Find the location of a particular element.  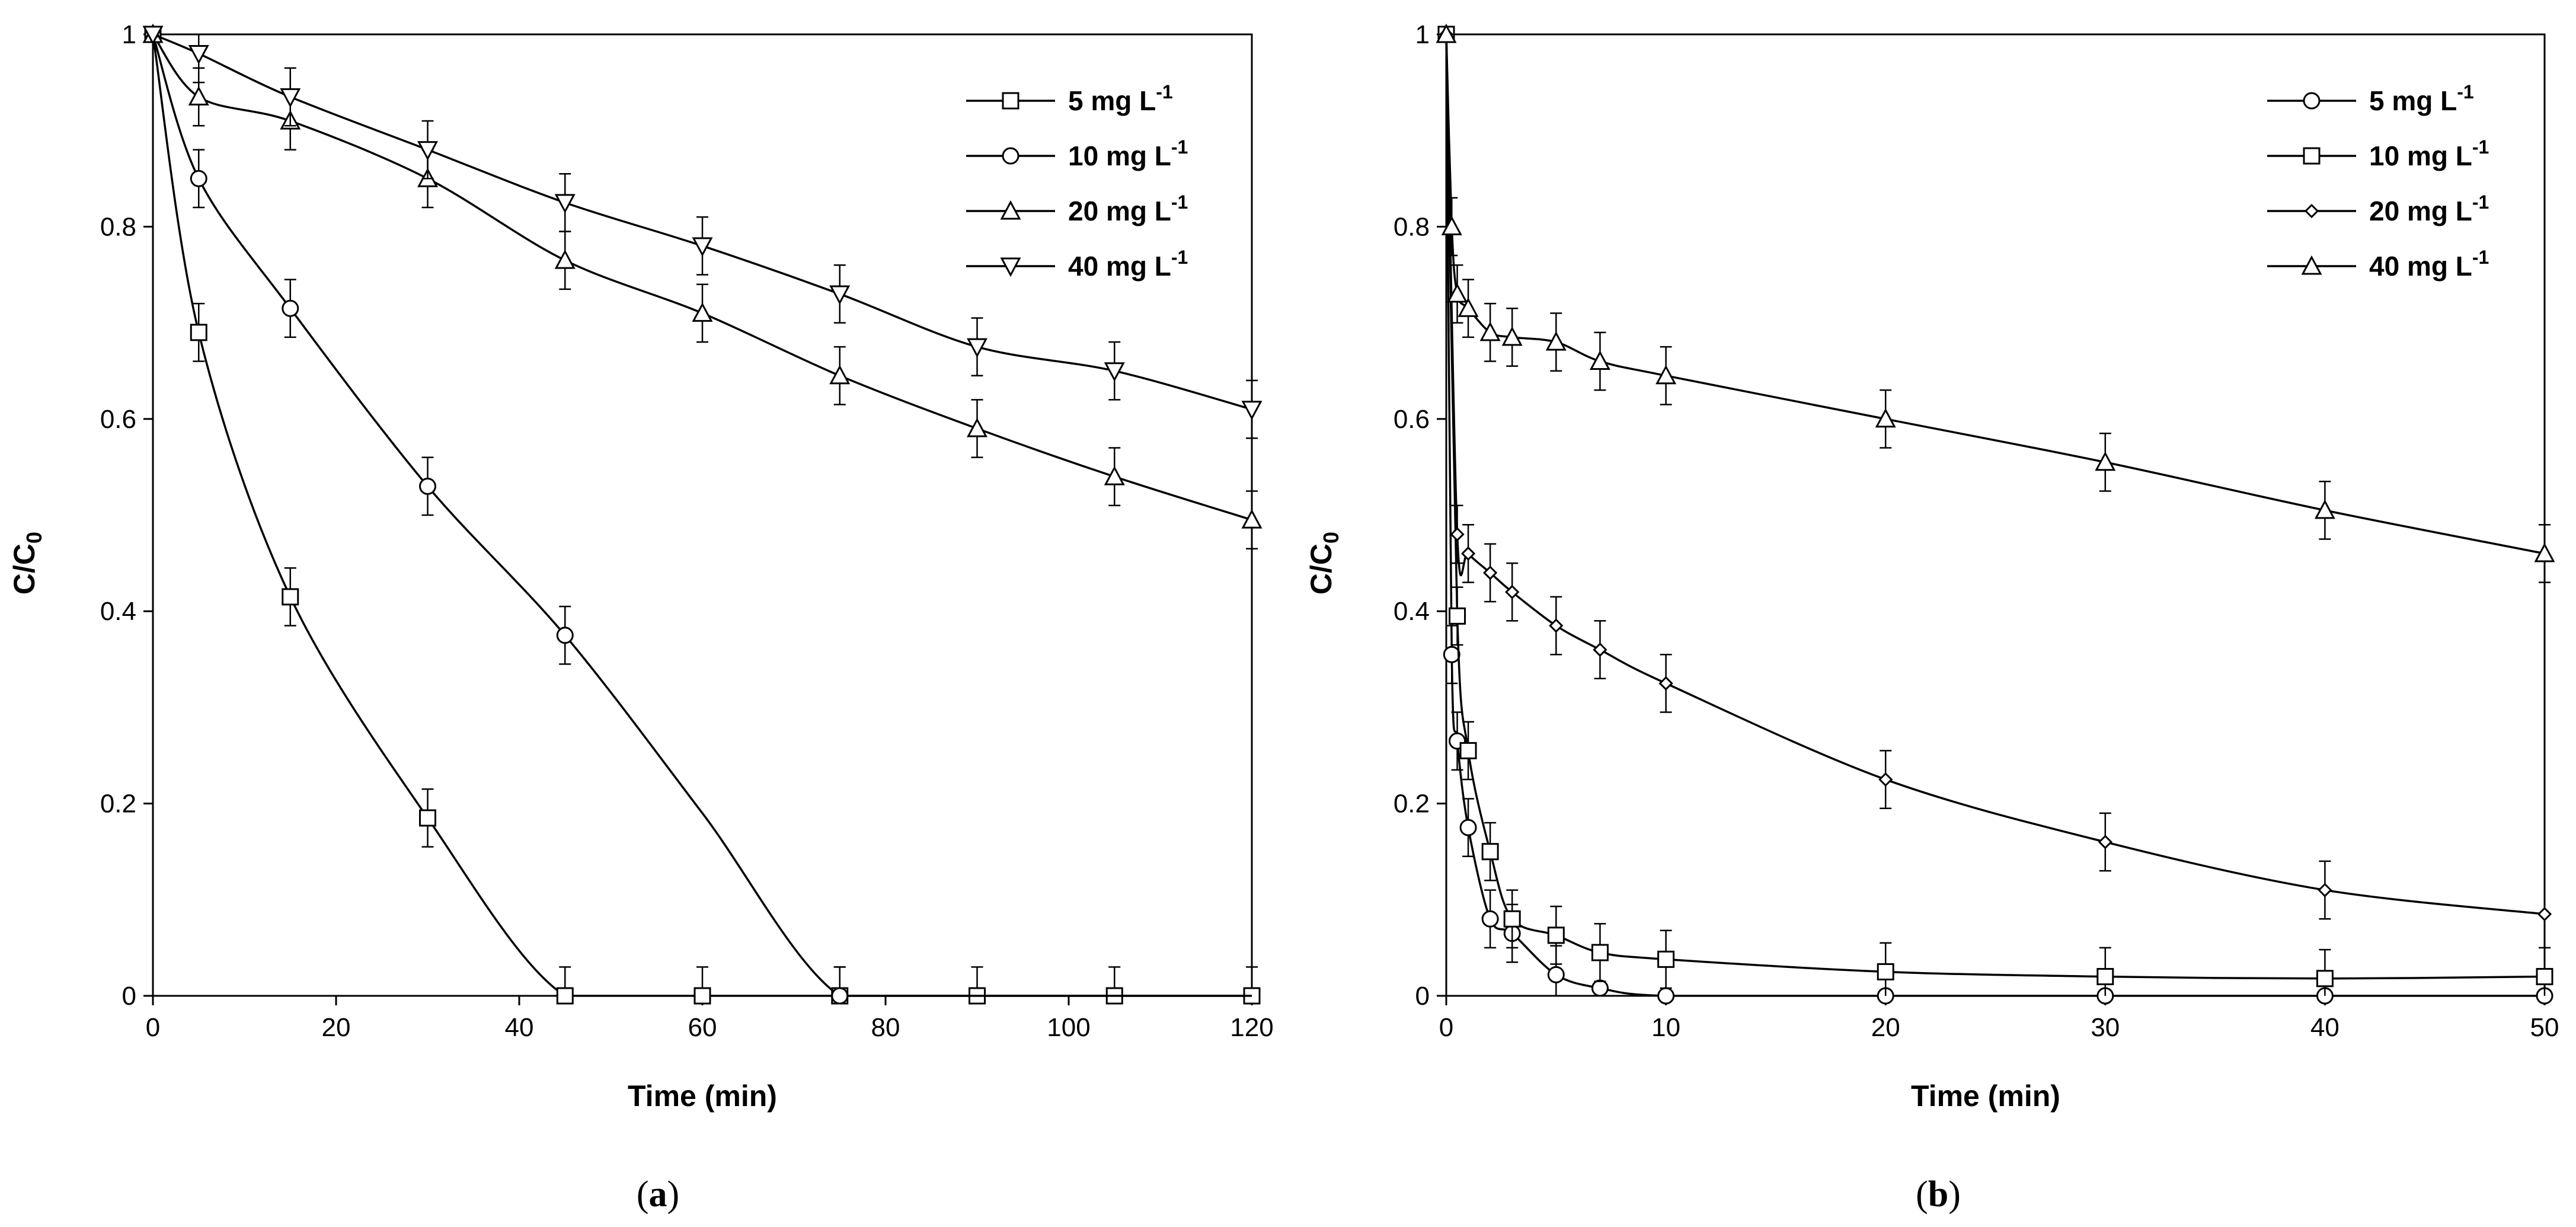

x-tick-label: 80 is located at coordinates (885, 1027).